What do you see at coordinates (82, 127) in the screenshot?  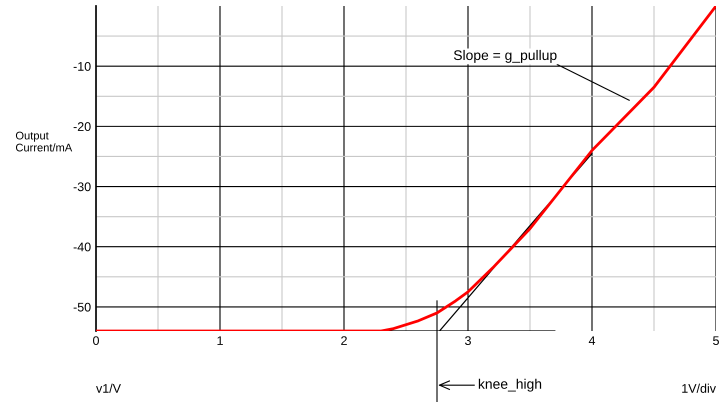 I see `y-tick-label: -20` at bounding box center [82, 127].